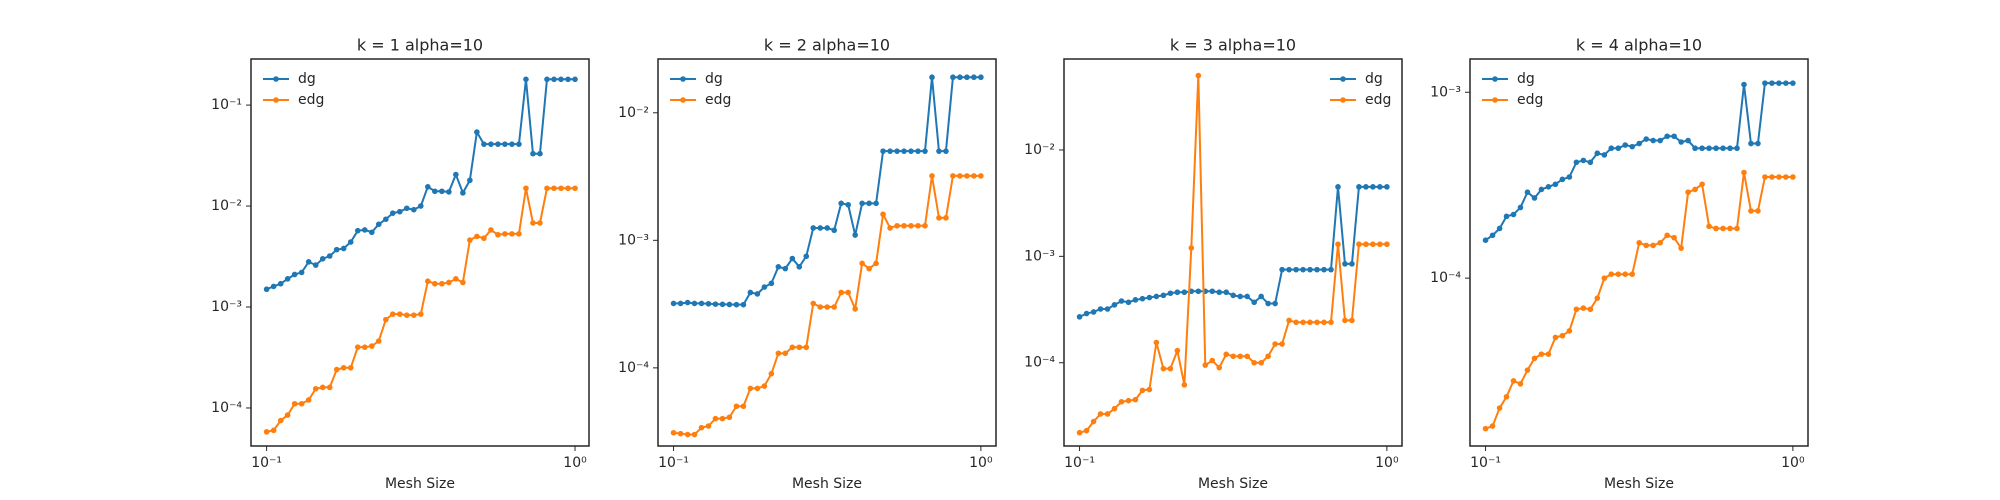 The width and height of the screenshot is (2000, 500). What do you see at coordinates (1495, 79) in the screenshot?
I see `legend-marker` at bounding box center [1495, 79].